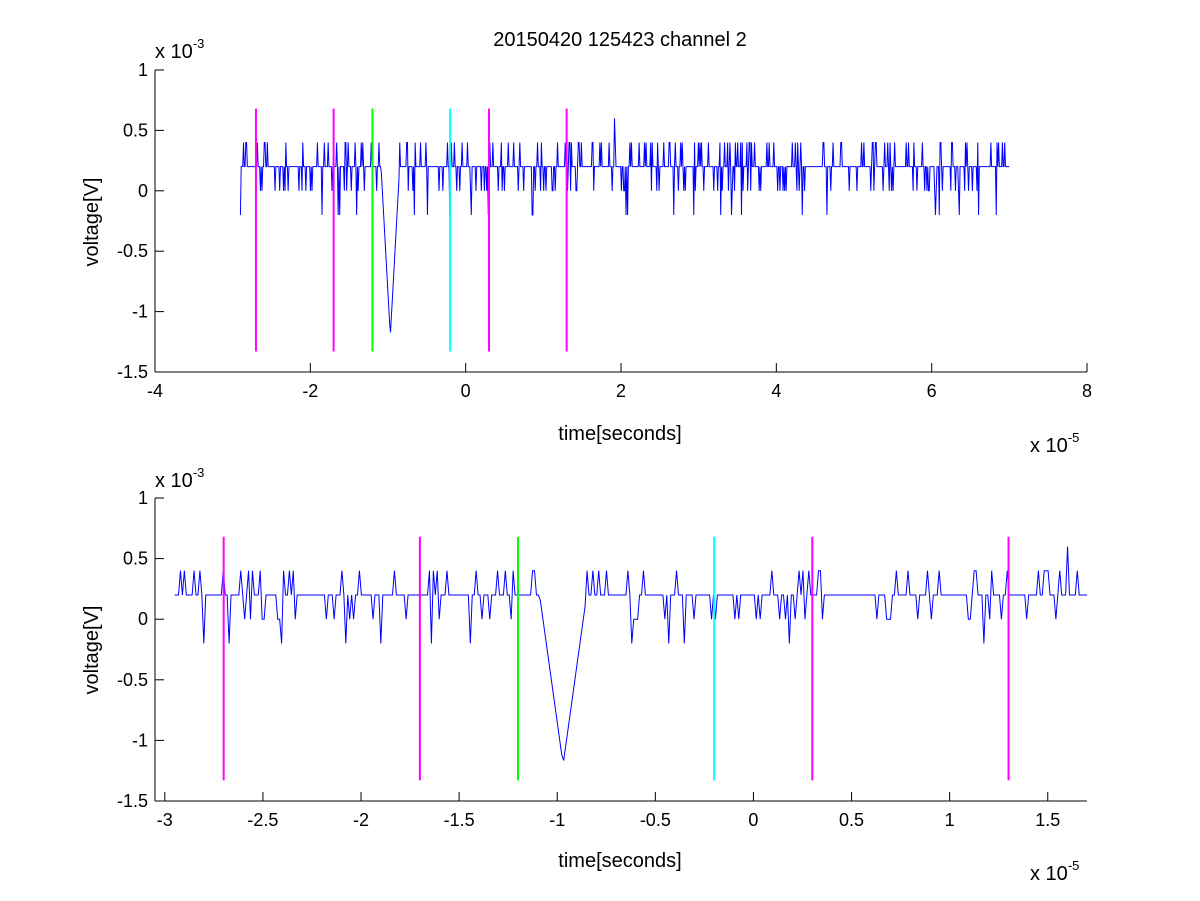 The height and width of the screenshot is (901, 1200). What do you see at coordinates (1087, 391) in the screenshot?
I see `x-tick-label: 8` at bounding box center [1087, 391].